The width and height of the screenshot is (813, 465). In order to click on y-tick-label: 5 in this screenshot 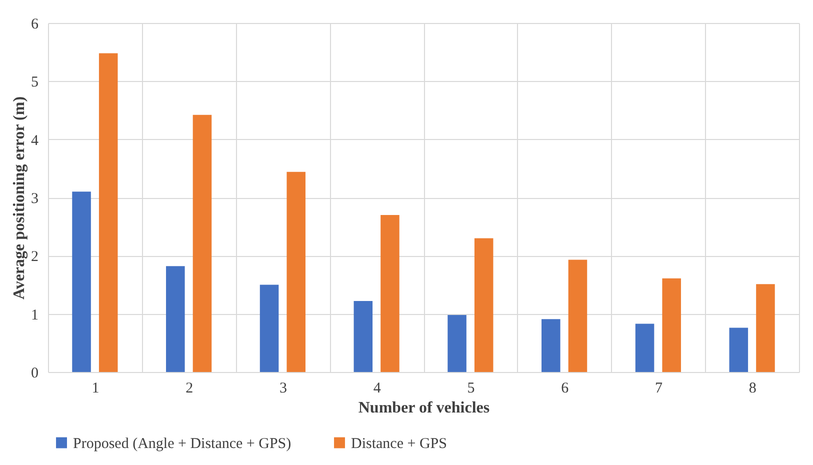, I will do `click(34, 82)`.